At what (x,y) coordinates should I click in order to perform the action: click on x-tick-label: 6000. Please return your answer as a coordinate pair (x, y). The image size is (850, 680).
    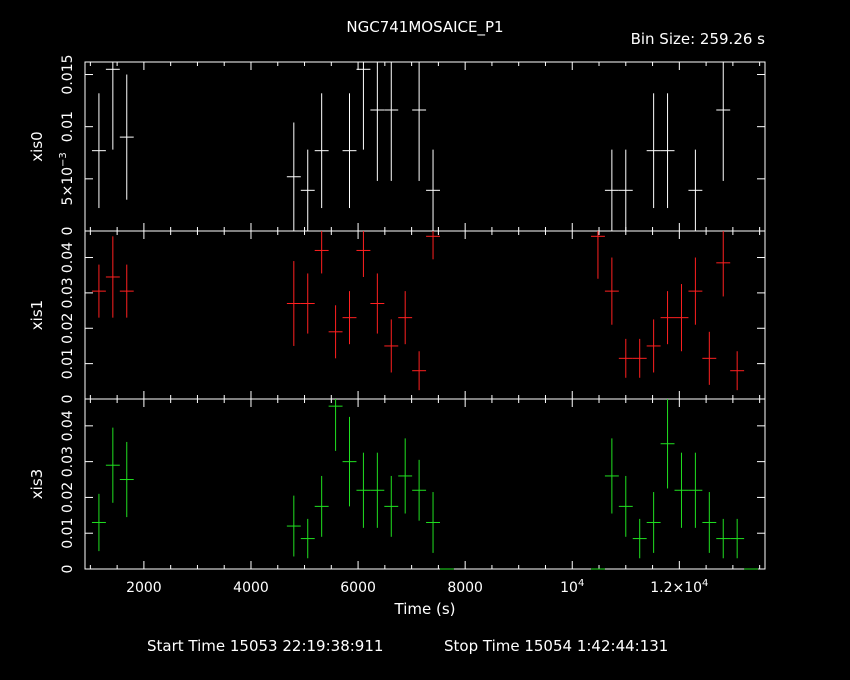
    Looking at the image, I should click on (358, 588).